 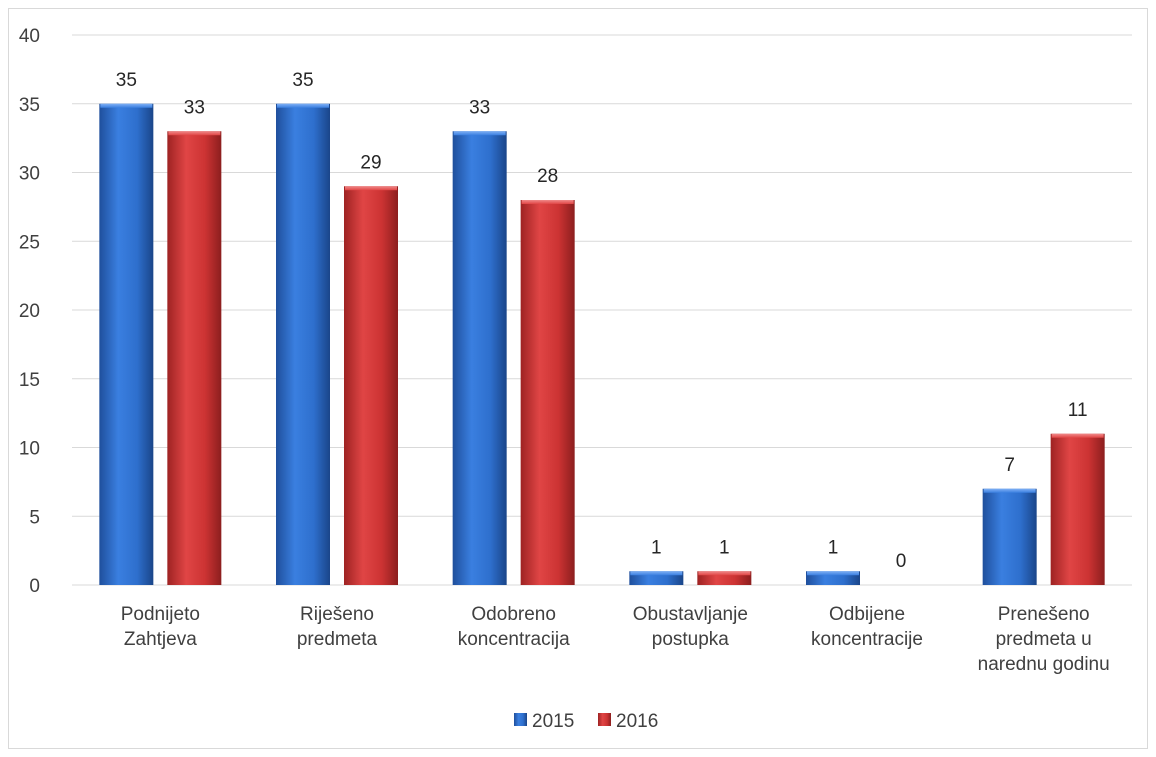 I want to click on legend-label-2016: 2016, so click(x=637, y=721).